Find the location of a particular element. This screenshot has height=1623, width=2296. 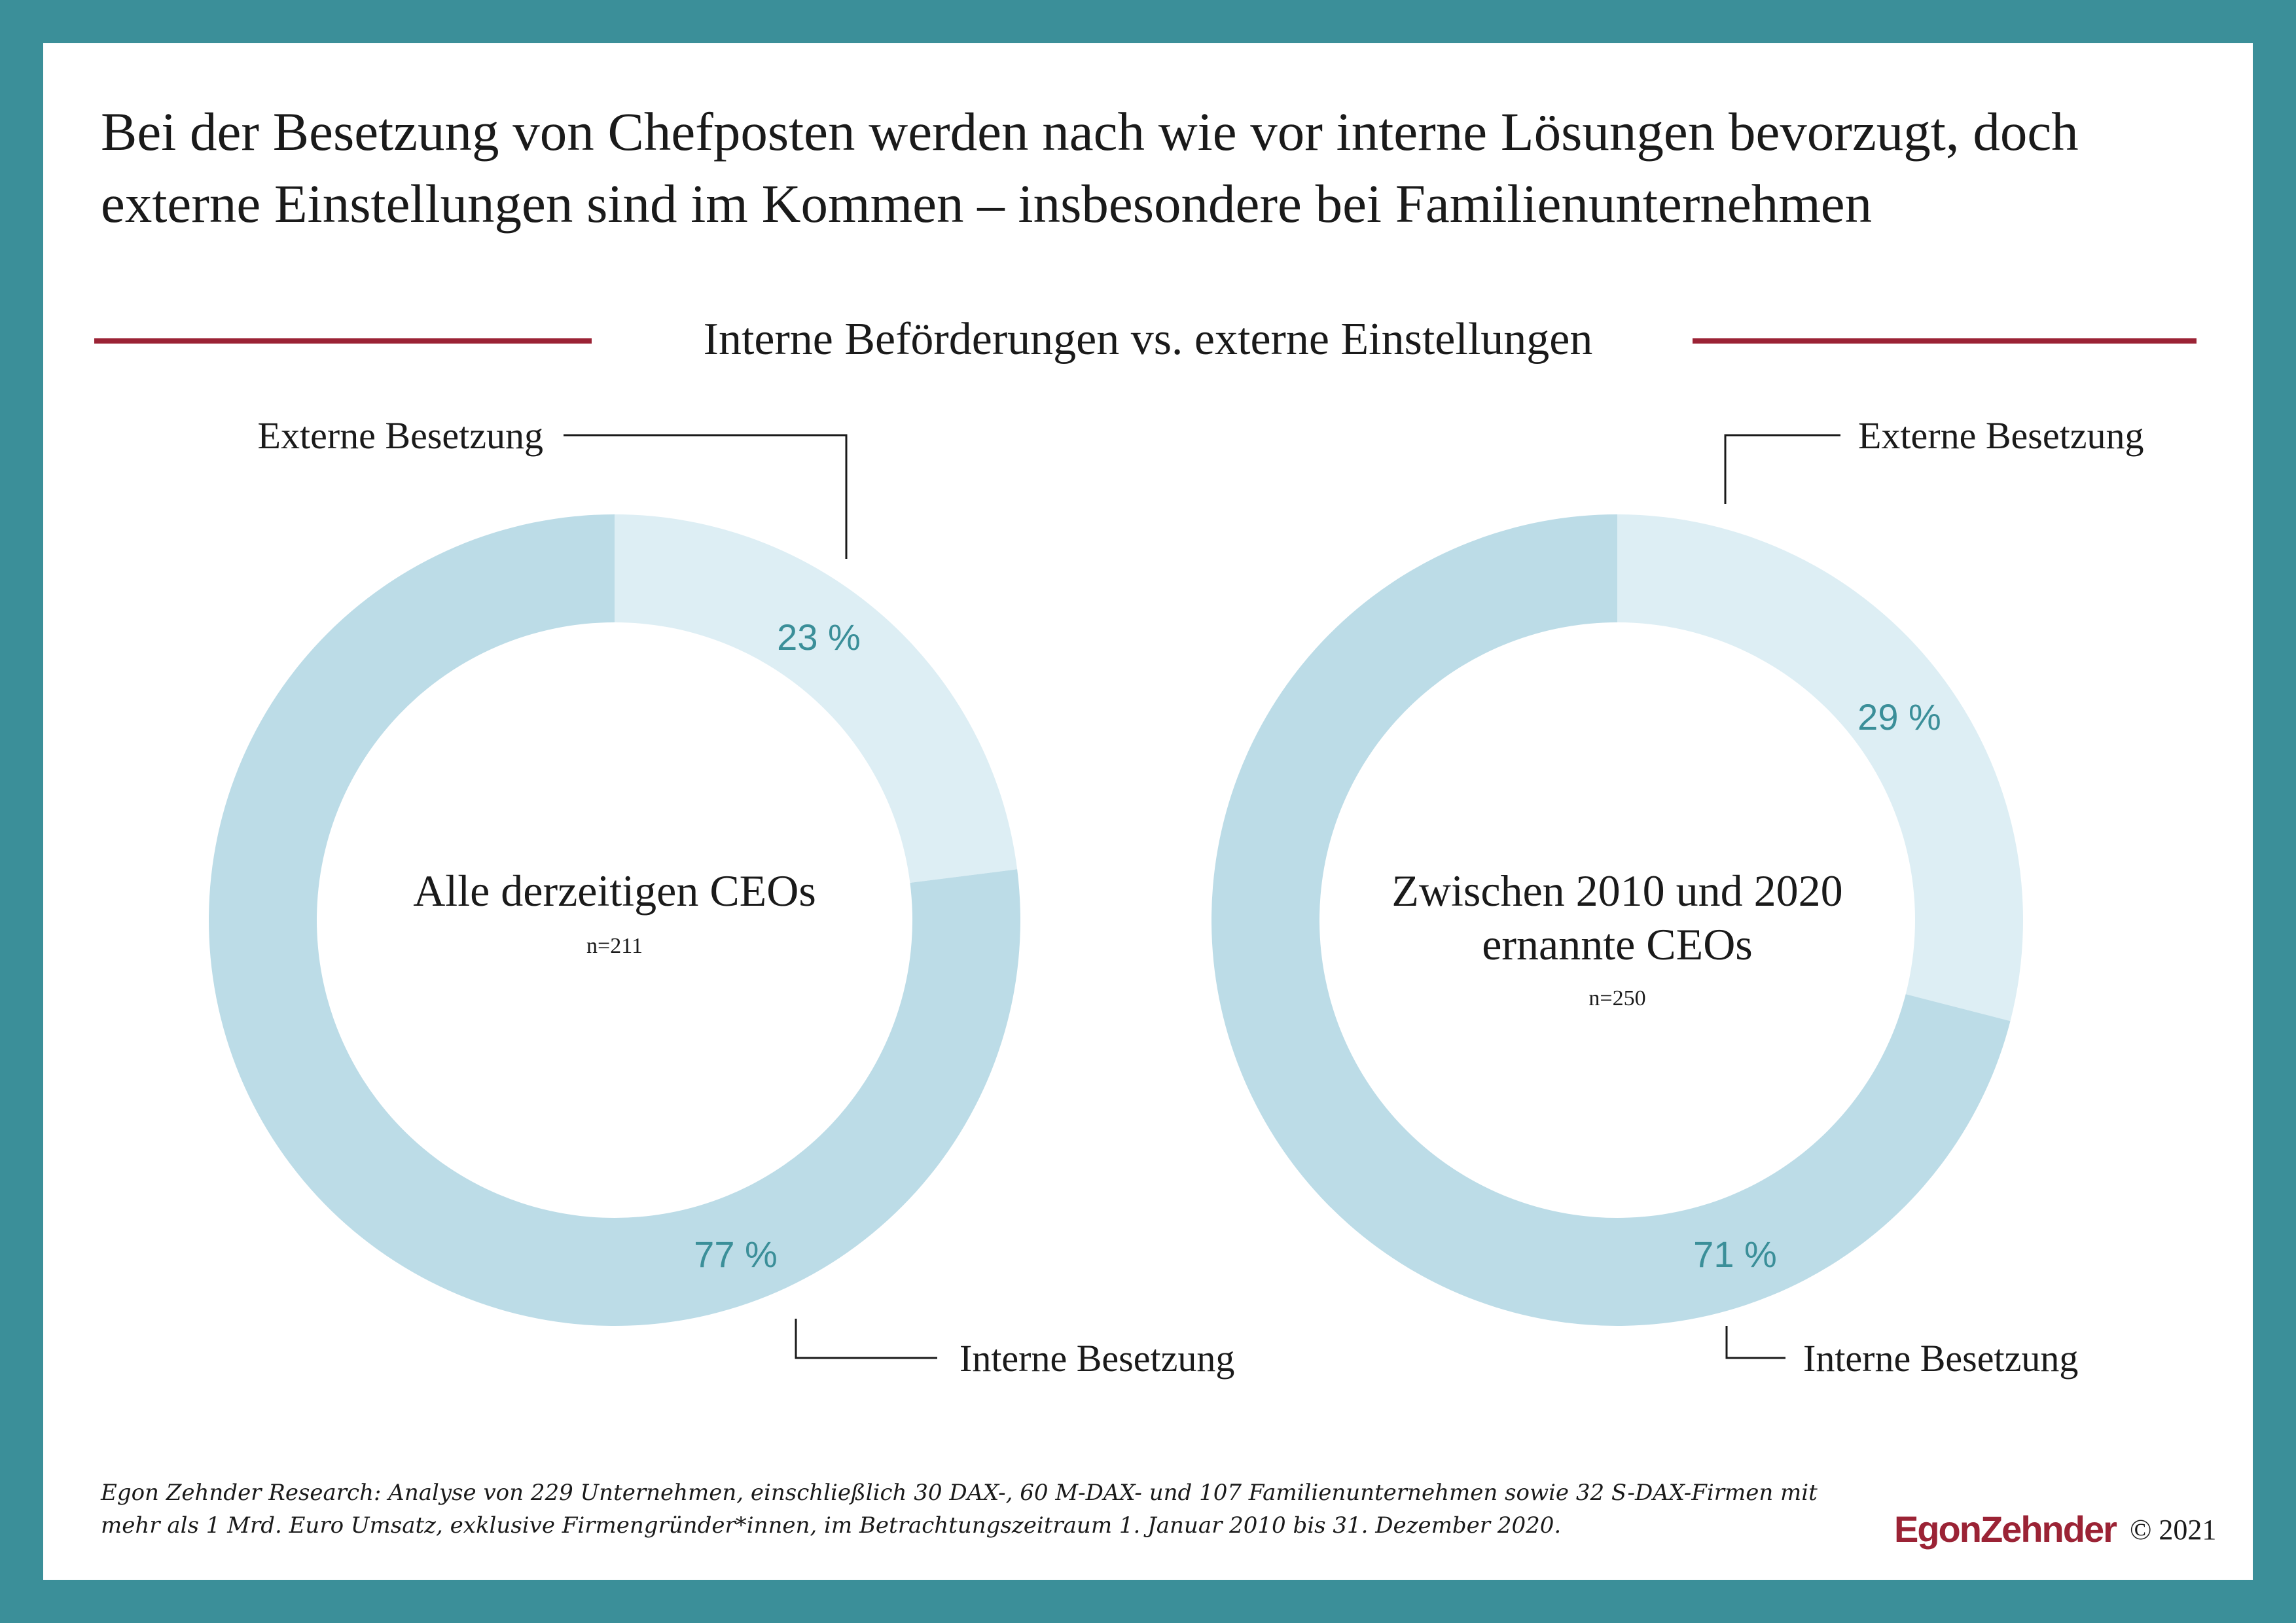

donut-1-internal-label: Interne Besetzung is located at coordinates (1097, 1358).